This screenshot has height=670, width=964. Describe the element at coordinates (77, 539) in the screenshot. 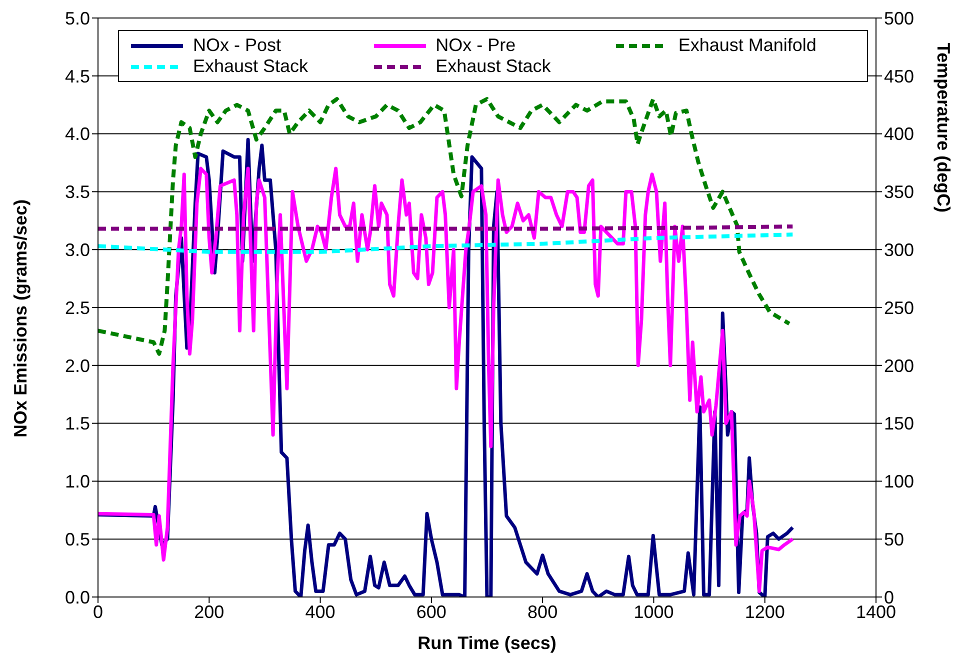

I see `y-tick-label: 0.5` at that location.